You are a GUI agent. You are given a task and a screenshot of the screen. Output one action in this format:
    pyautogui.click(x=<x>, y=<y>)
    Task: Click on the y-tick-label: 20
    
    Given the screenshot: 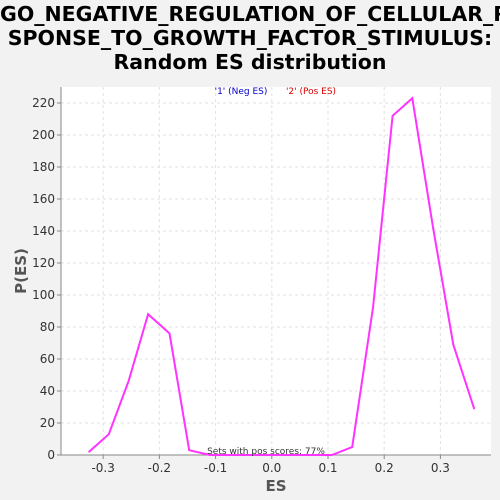 What is the action you would take?
    pyautogui.click(x=47, y=423)
    